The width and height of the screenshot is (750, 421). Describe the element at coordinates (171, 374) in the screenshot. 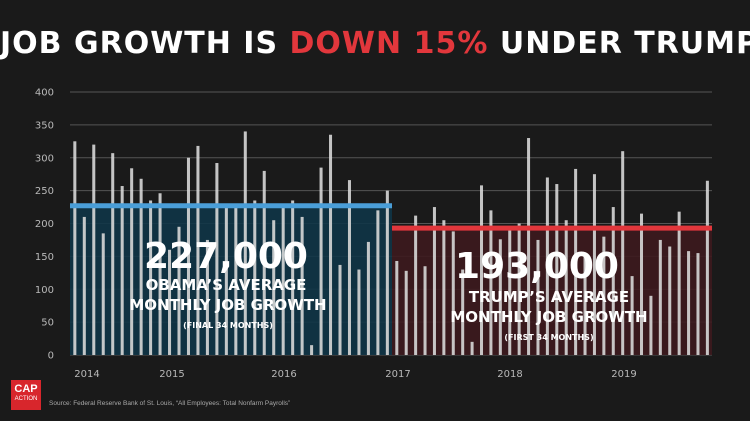

I see `x-tick-label: 2015` at that location.